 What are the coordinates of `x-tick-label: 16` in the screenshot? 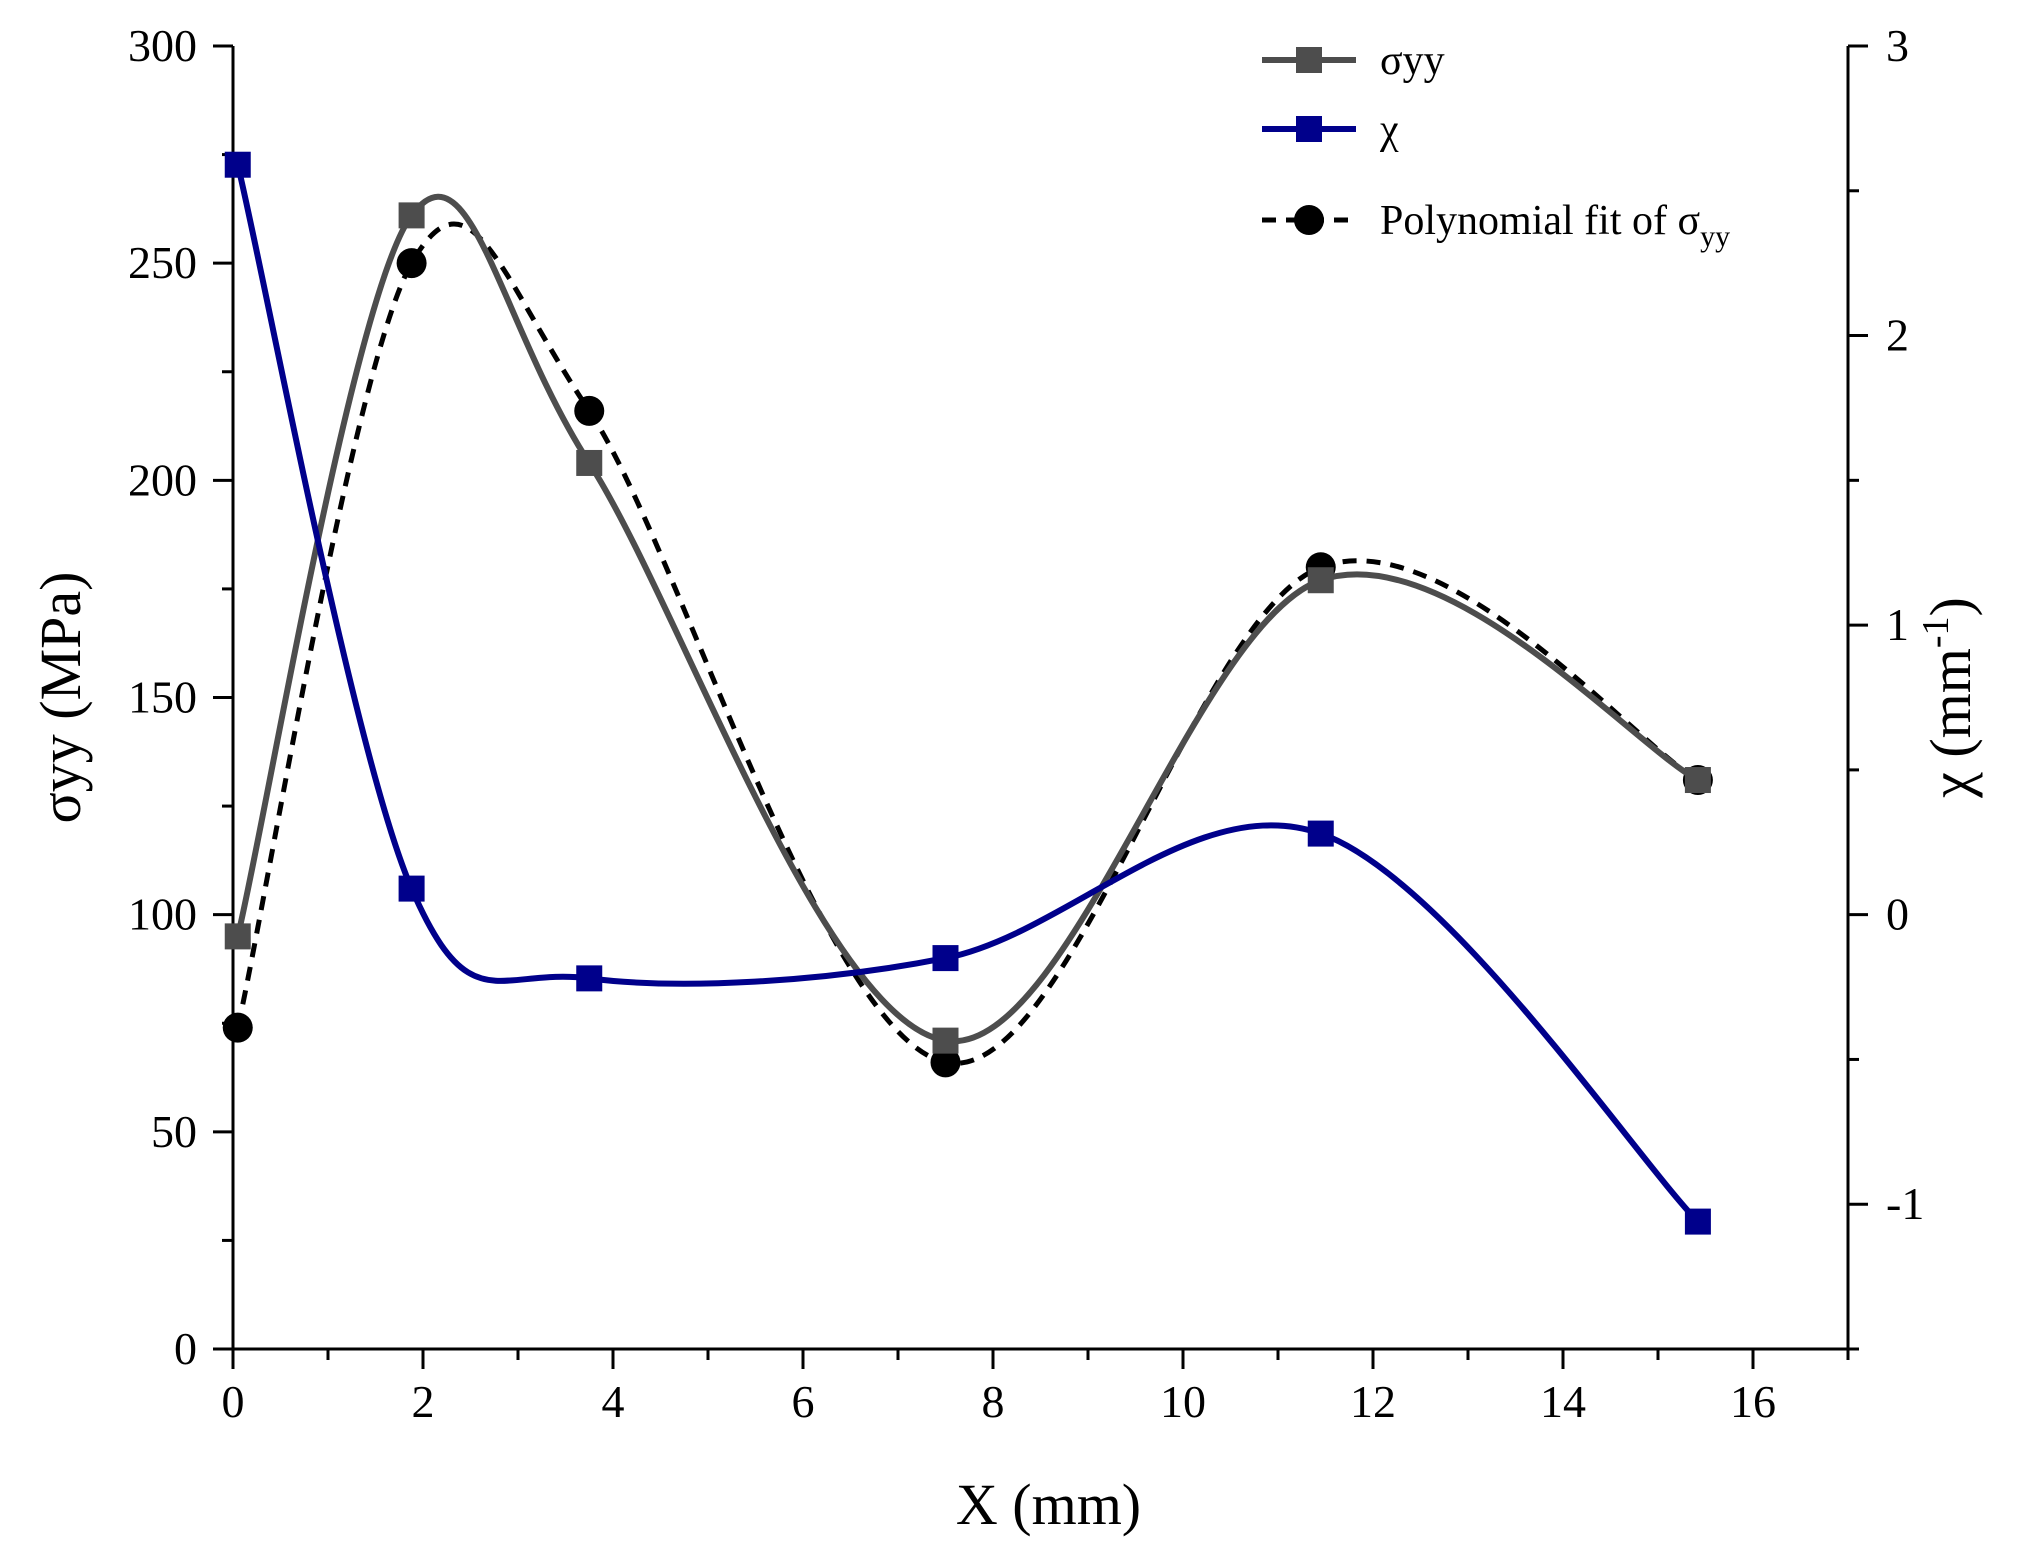 It's located at (1753, 1401).